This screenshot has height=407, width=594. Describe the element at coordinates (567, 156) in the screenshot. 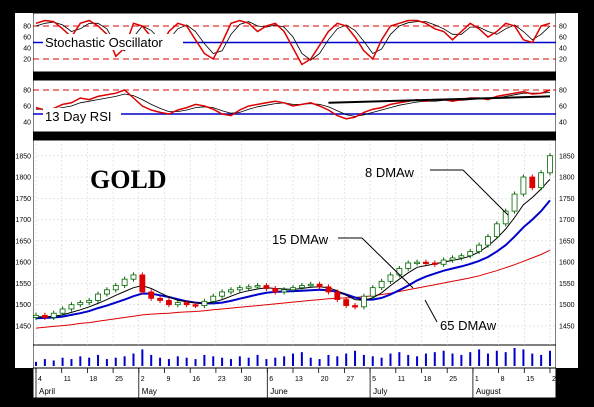

I see `price-right-tick: 1850` at that location.